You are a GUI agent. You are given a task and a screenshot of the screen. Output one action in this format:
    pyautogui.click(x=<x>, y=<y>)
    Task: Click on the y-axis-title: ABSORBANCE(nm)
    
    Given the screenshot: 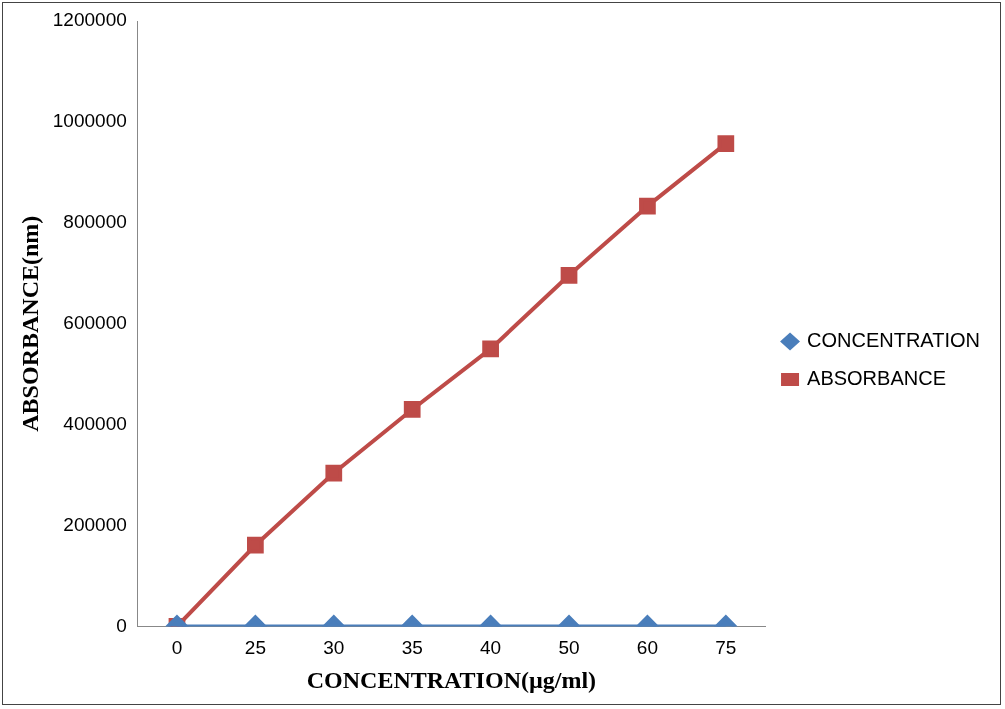 What is the action you would take?
    pyautogui.click(x=29, y=323)
    